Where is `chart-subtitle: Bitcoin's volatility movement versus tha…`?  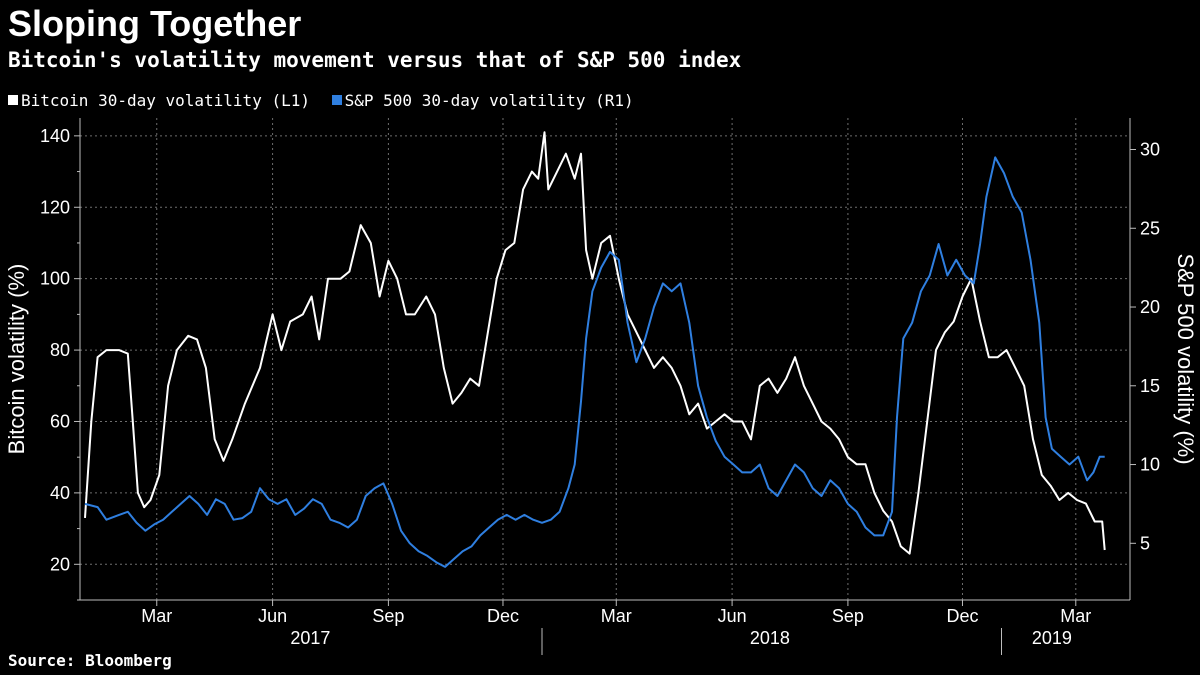 chart-subtitle: Bitcoin's volatility movement versus tha… is located at coordinates (375, 60).